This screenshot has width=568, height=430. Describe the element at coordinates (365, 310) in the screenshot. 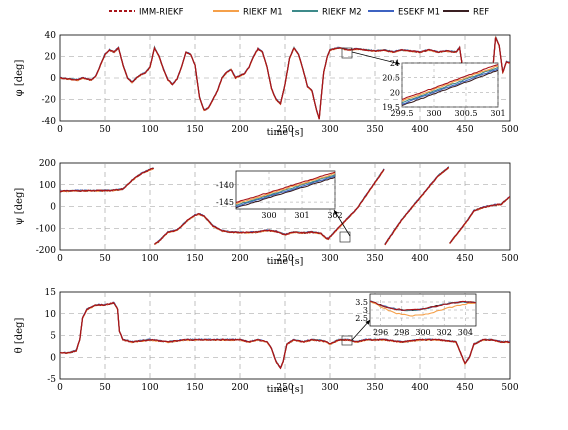

I see `inset-y-tick: 3` at that location.